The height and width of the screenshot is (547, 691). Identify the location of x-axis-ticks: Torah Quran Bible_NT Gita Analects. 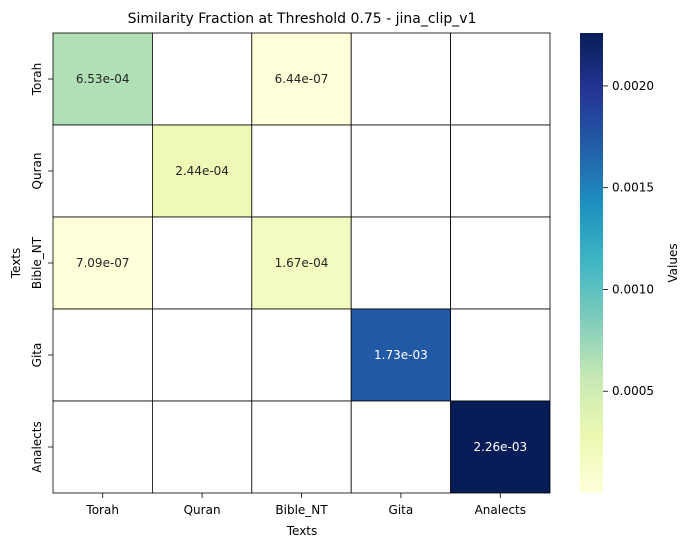
(305, 505).